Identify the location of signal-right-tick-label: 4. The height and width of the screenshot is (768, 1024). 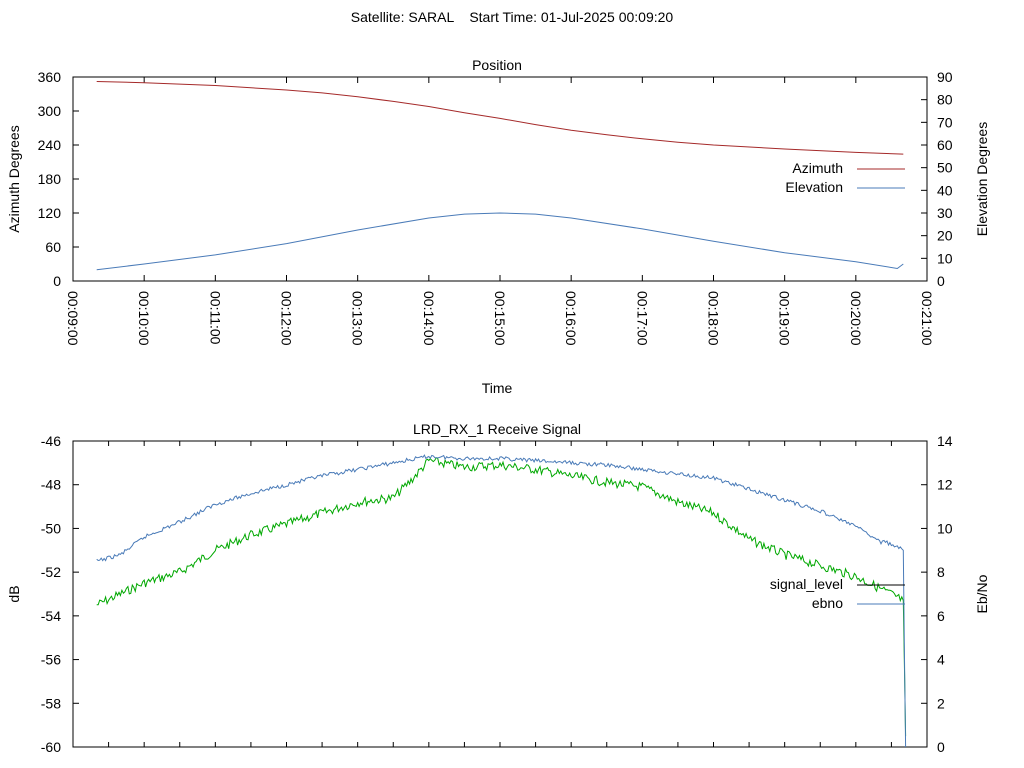
(941, 660).